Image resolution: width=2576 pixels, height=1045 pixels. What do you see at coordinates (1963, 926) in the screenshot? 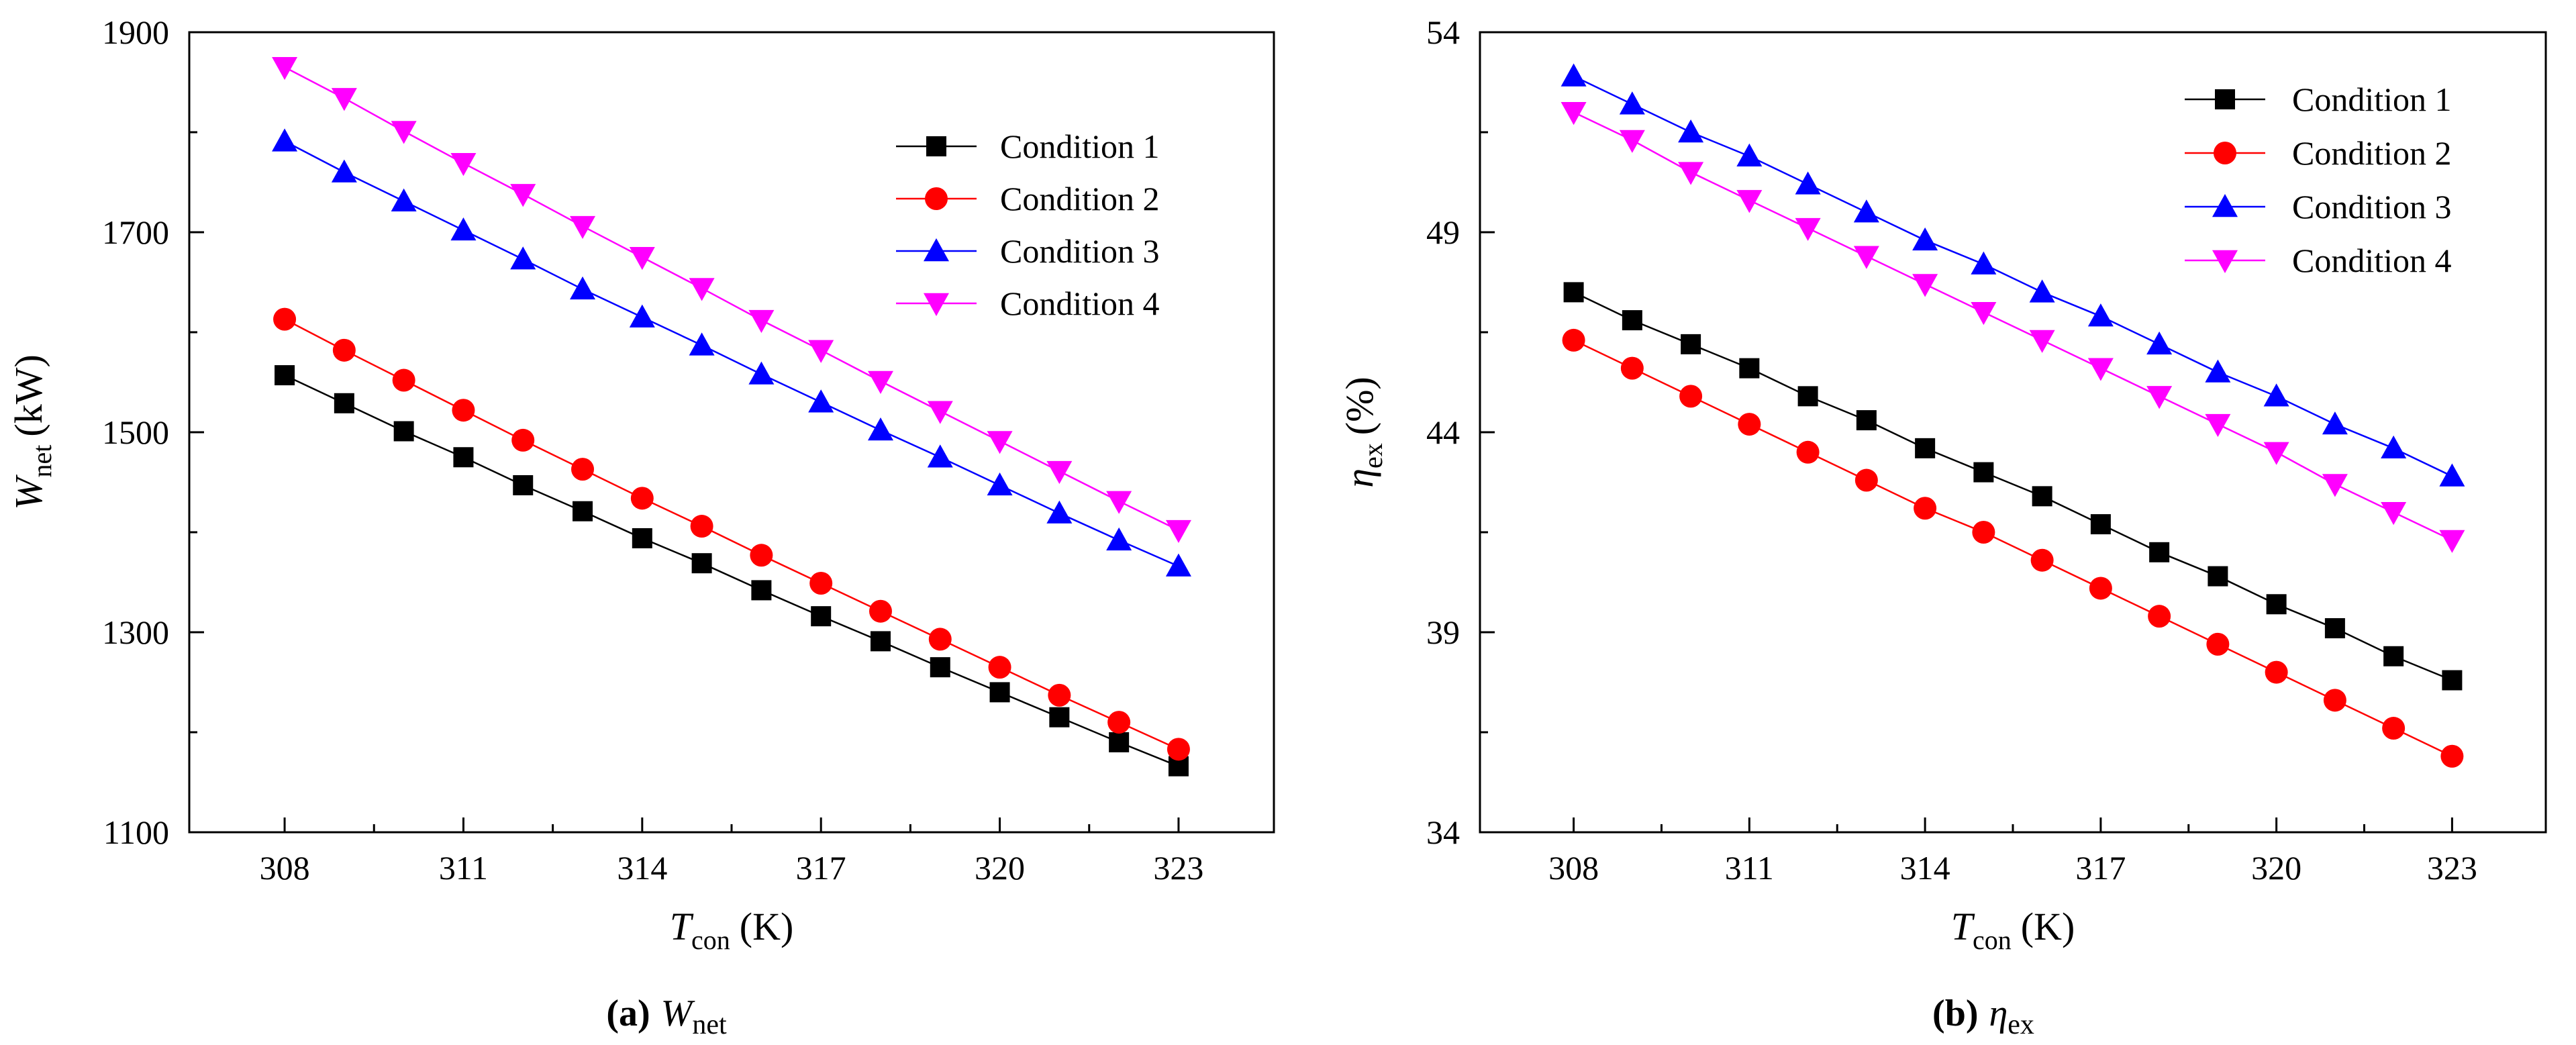
I see `x-axis-symbol: T` at bounding box center [1963, 926].